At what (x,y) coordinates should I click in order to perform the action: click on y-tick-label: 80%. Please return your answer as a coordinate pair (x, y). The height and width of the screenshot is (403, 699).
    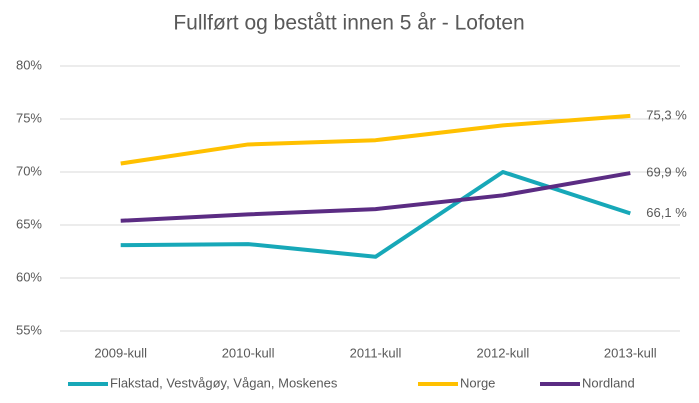
    Looking at the image, I should click on (29, 64).